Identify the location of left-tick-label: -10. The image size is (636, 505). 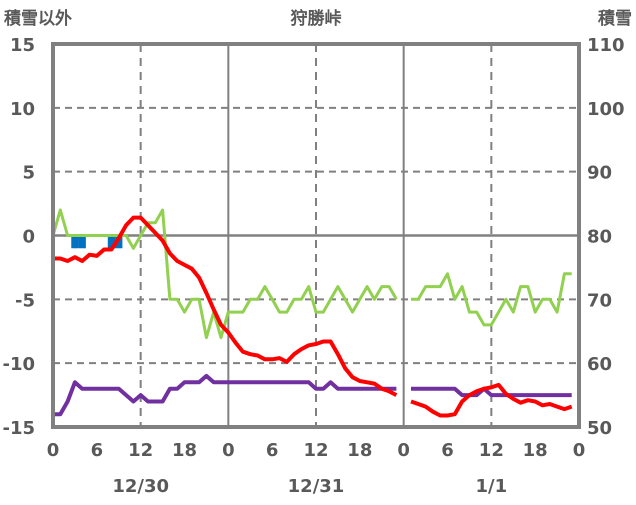
(18, 364).